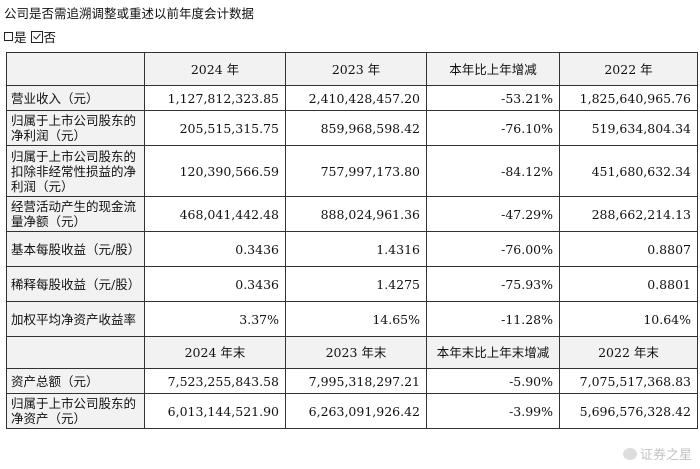 The width and height of the screenshot is (700, 469). Describe the element at coordinates (493, 352) in the screenshot. I see `header-cell: 本年末比上年末增减` at that location.